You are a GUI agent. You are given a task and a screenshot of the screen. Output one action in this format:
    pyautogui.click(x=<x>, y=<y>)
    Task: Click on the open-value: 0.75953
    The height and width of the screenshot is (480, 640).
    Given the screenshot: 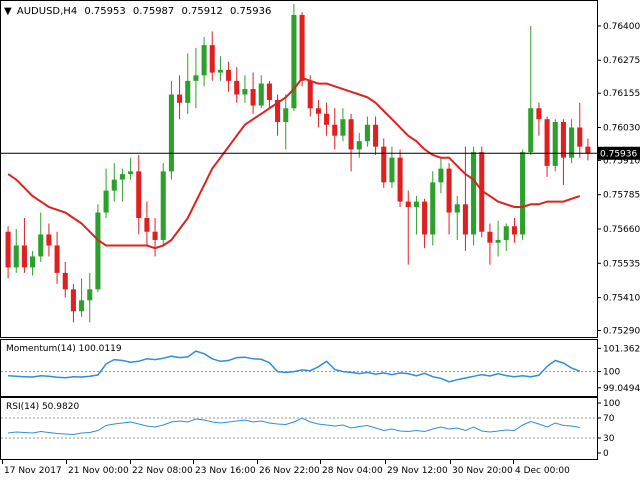 What is the action you would take?
    pyautogui.click(x=104, y=11)
    